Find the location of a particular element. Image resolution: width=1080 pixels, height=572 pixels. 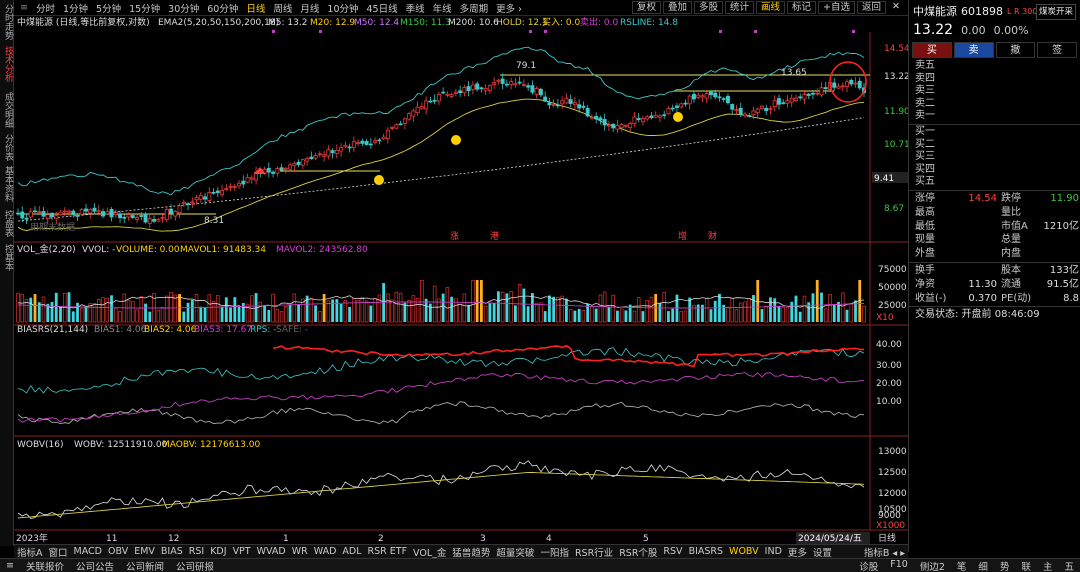

sign-button: 签 is located at coordinates (1057, 50).